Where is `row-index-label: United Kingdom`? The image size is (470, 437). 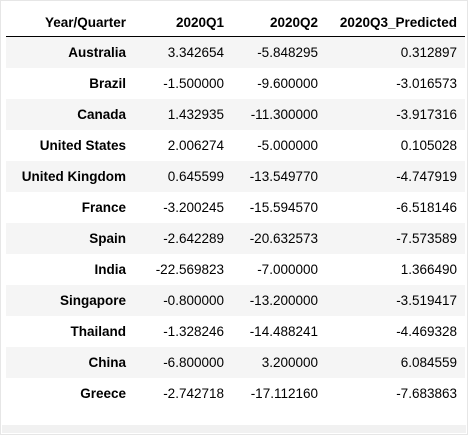 row-index-label: United Kingdom is located at coordinates (73, 176).